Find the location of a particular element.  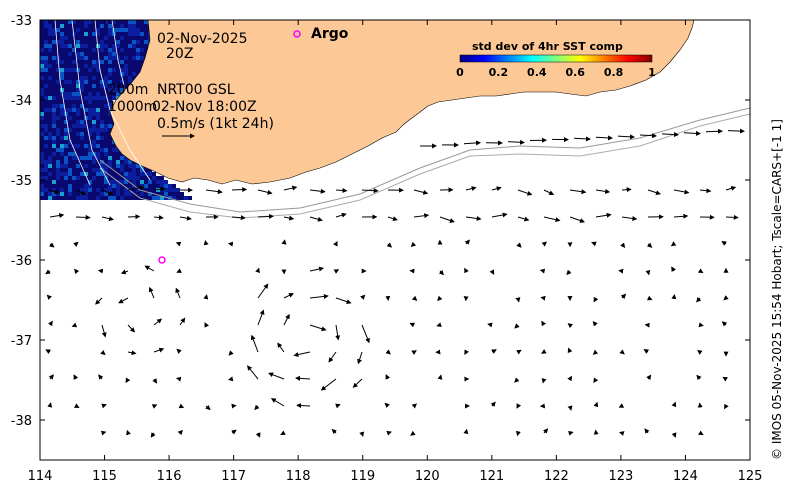

y-tick-label: -34 is located at coordinates (21, 101).